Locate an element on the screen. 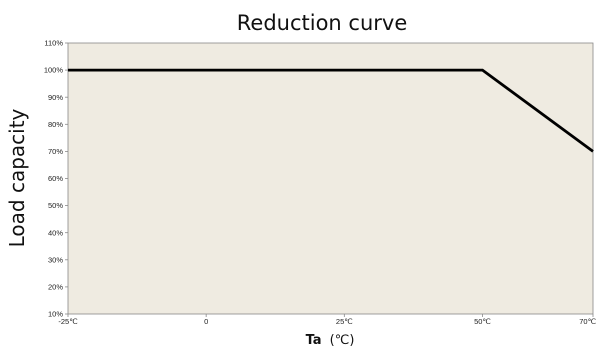  y-tick-label: 10% is located at coordinates (55, 314).